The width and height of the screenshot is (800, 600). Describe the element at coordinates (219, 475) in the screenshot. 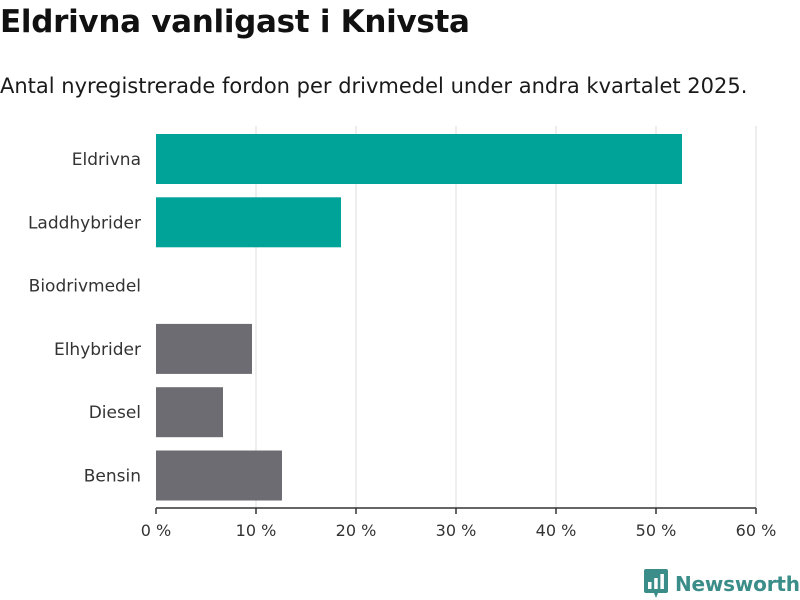

I see `bar-bensin` at that location.